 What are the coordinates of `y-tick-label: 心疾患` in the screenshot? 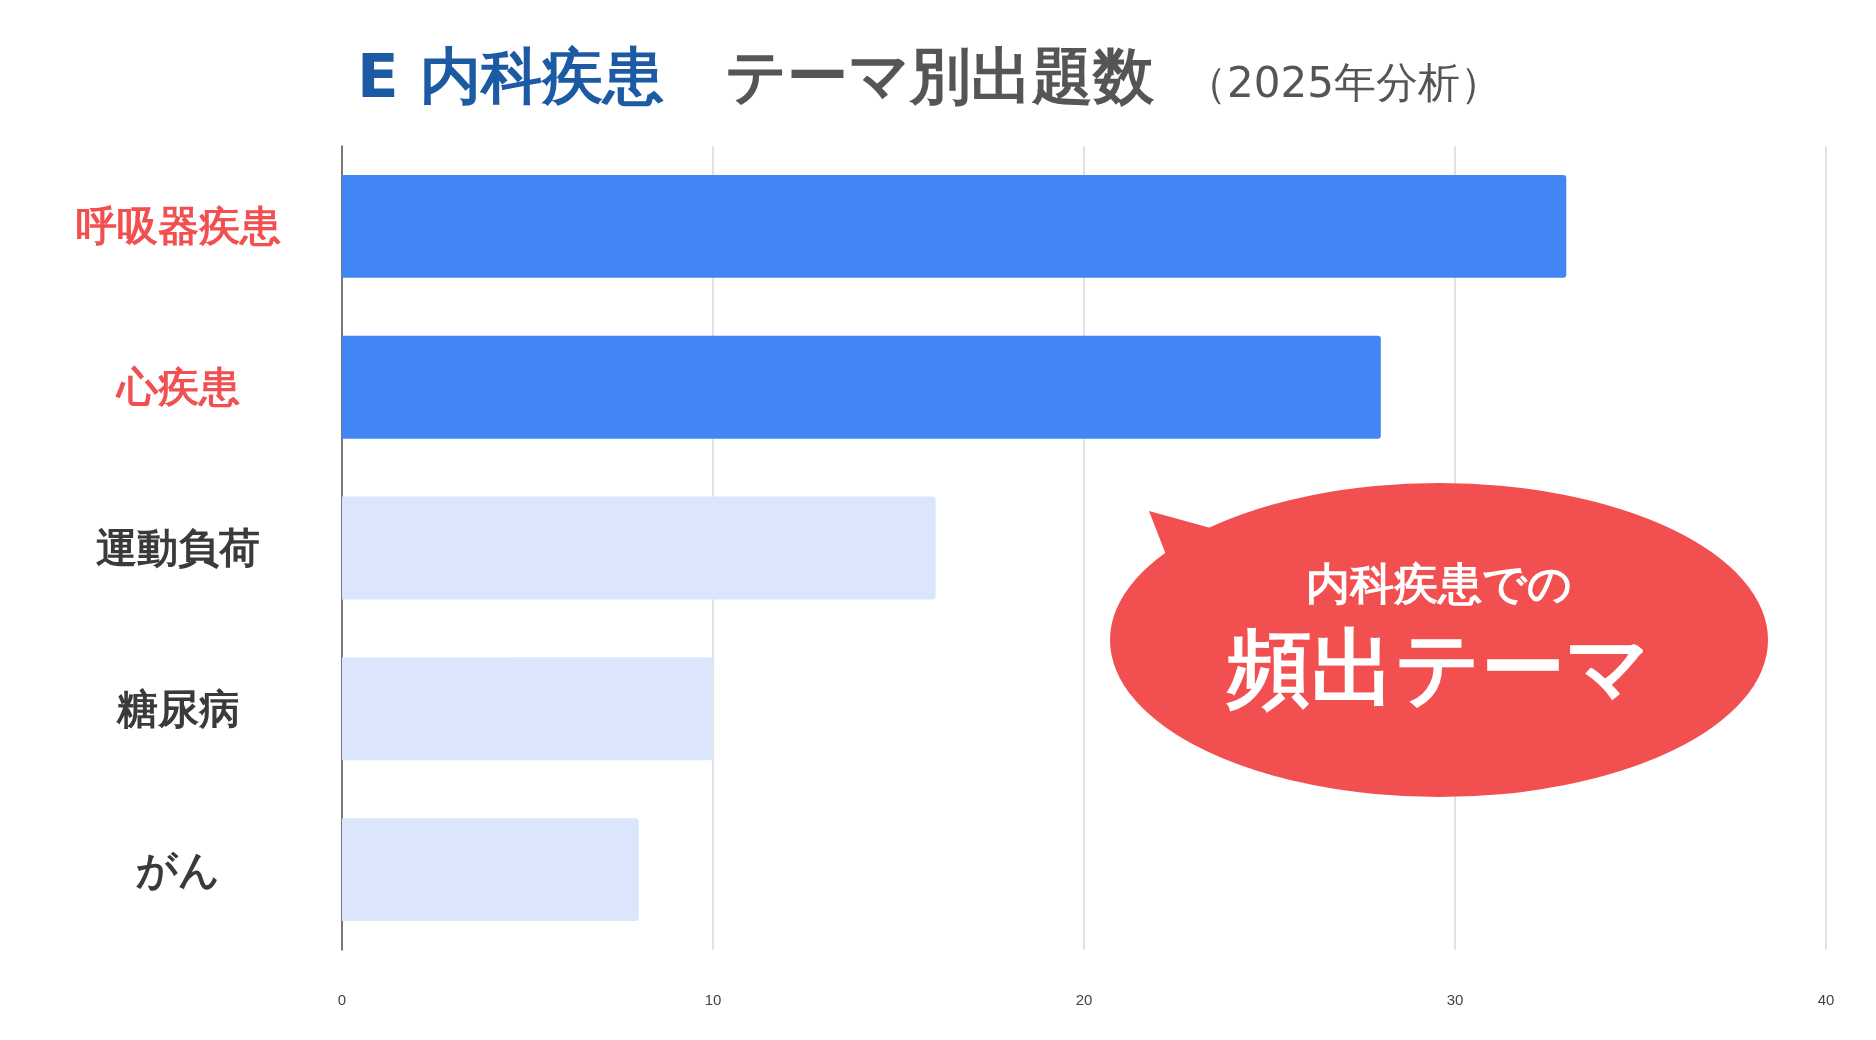 It's located at (177, 387).